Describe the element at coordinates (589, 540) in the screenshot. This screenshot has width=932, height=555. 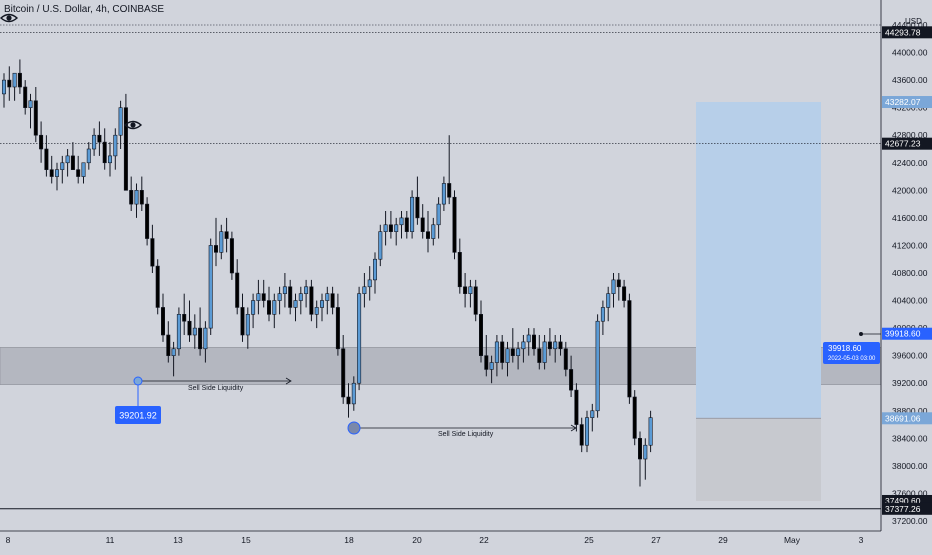
I see `time-tick-label: 25` at that location.